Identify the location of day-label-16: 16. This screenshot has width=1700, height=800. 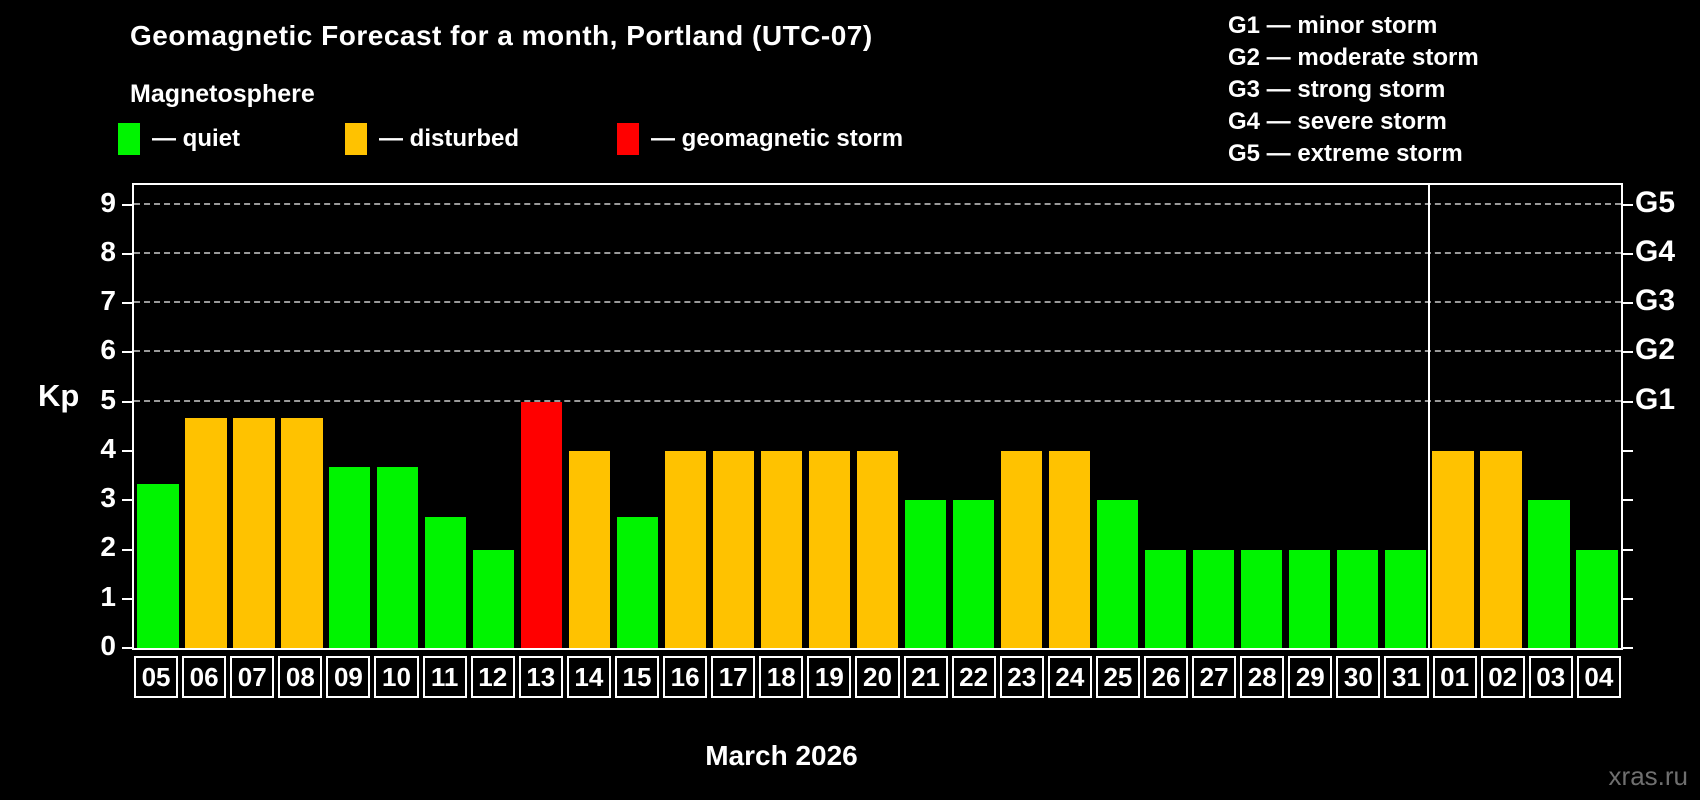
(685, 677).